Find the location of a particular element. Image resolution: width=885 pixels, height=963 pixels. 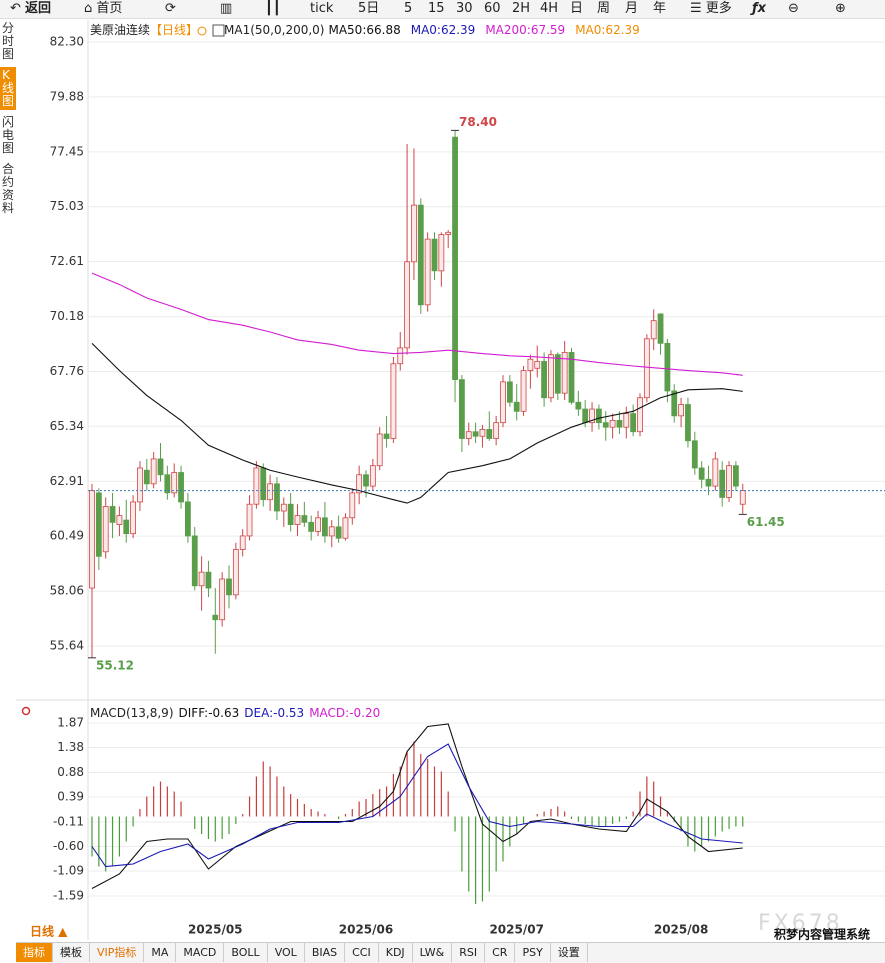

indicator-tab: KDJ is located at coordinates (396, 952).